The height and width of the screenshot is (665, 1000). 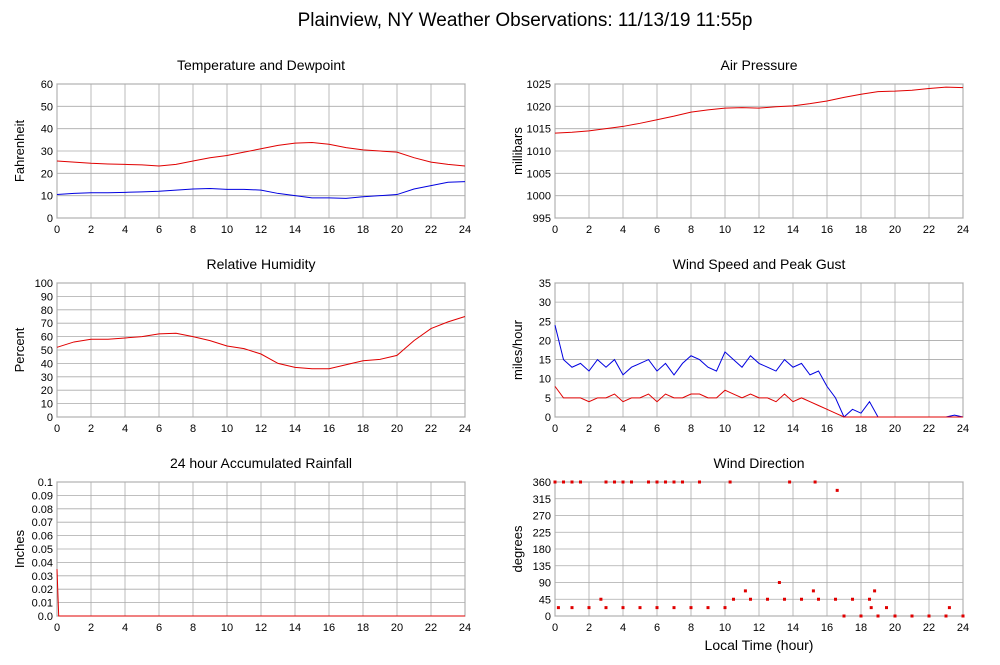 What do you see at coordinates (545, 322) in the screenshot?
I see `y-tick-label: 25` at bounding box center [545, 322].